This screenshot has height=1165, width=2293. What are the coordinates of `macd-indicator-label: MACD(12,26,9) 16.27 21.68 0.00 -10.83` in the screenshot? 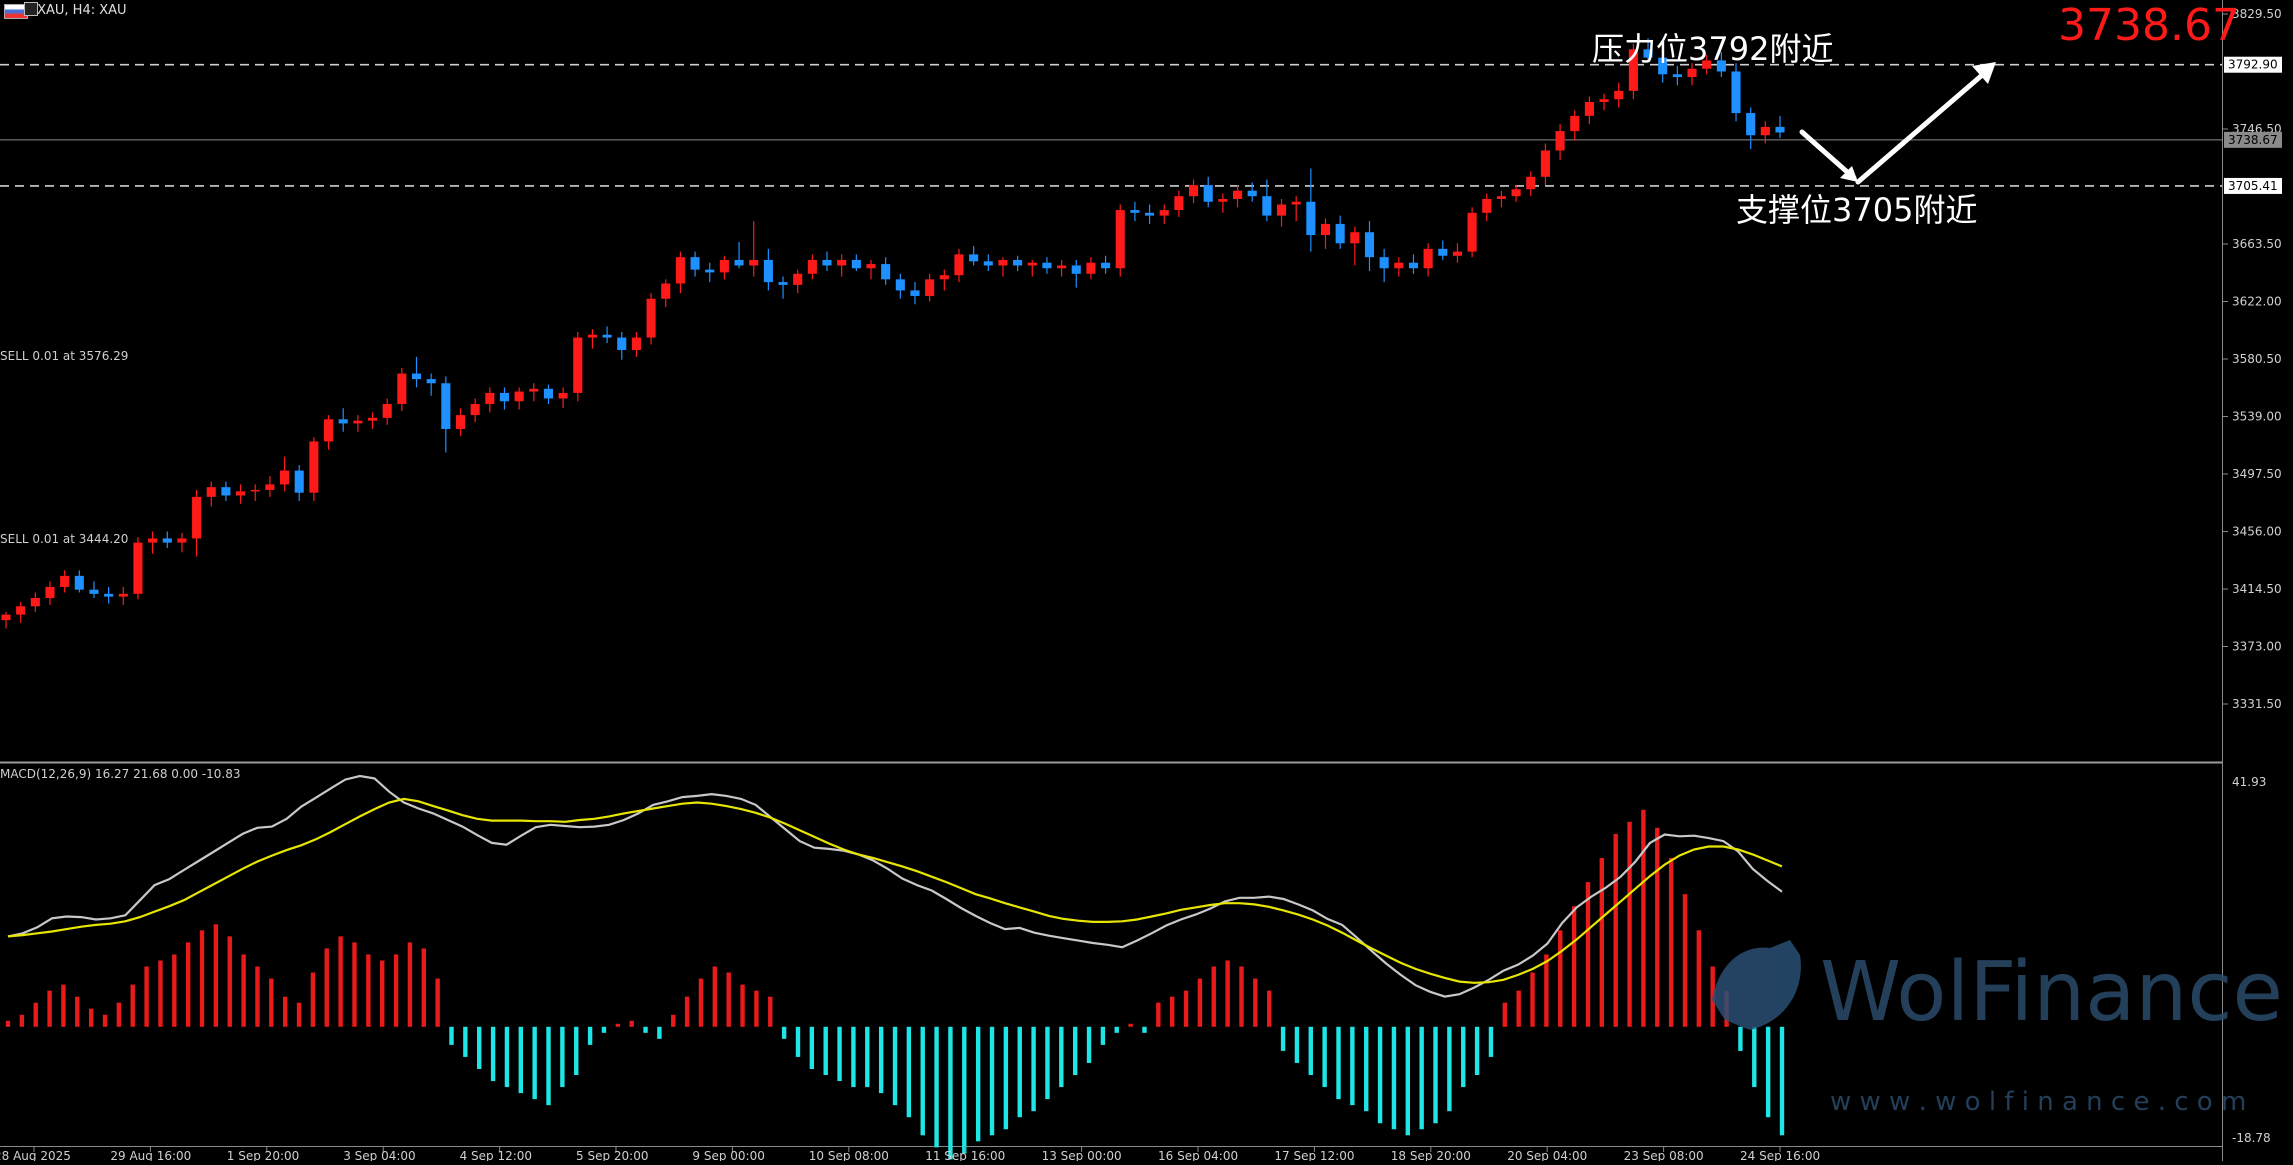 It's located at (120, 774).